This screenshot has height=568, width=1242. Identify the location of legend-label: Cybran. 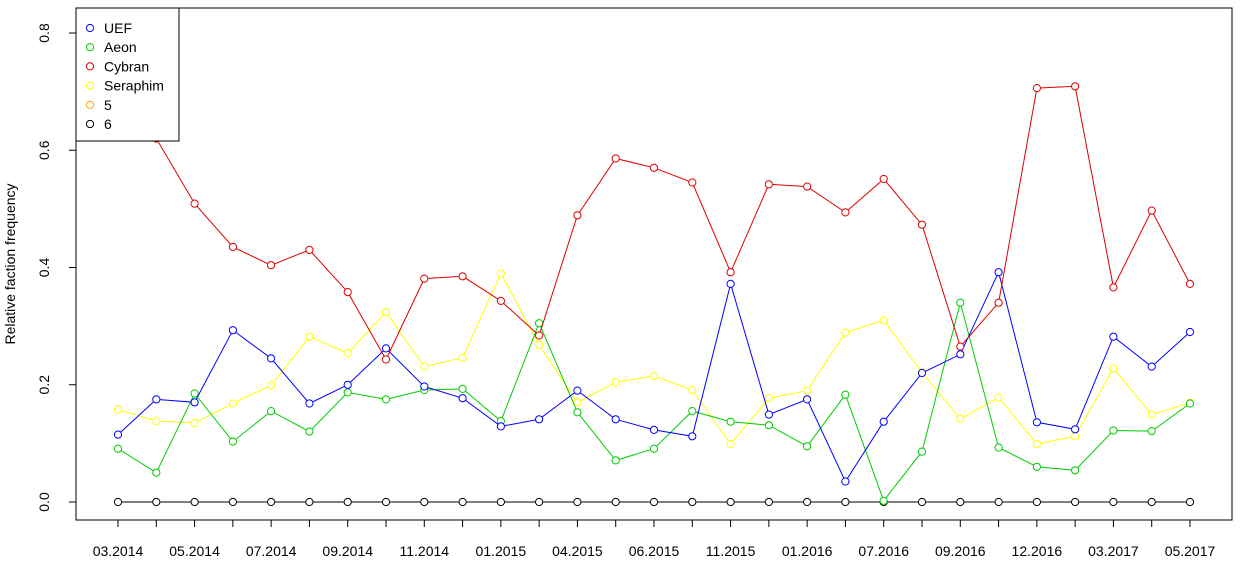
(126, 66).